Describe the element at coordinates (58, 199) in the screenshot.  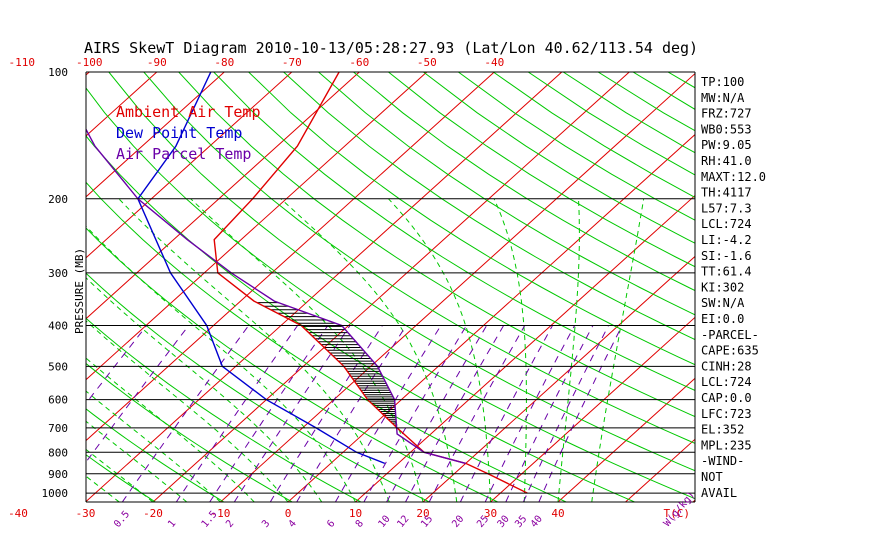
I see `pressure-tick-label: 200` at that location.